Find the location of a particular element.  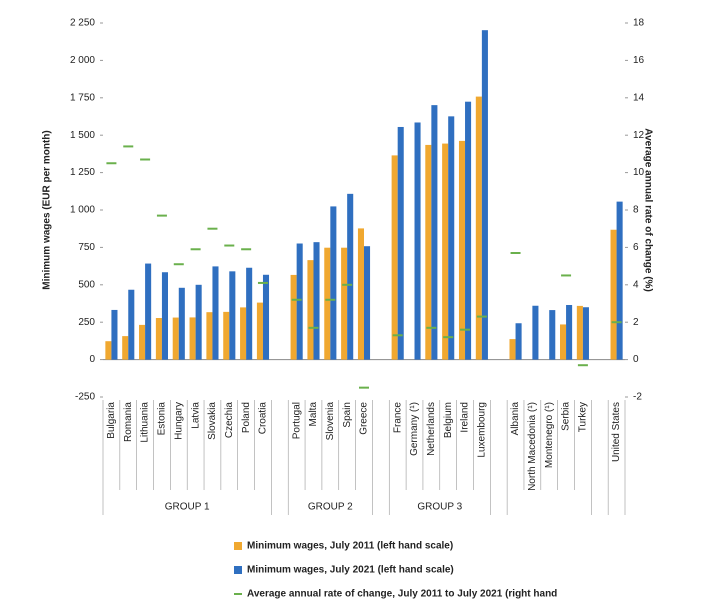

x-tick-label: United States is located at coordinates (616, 432).